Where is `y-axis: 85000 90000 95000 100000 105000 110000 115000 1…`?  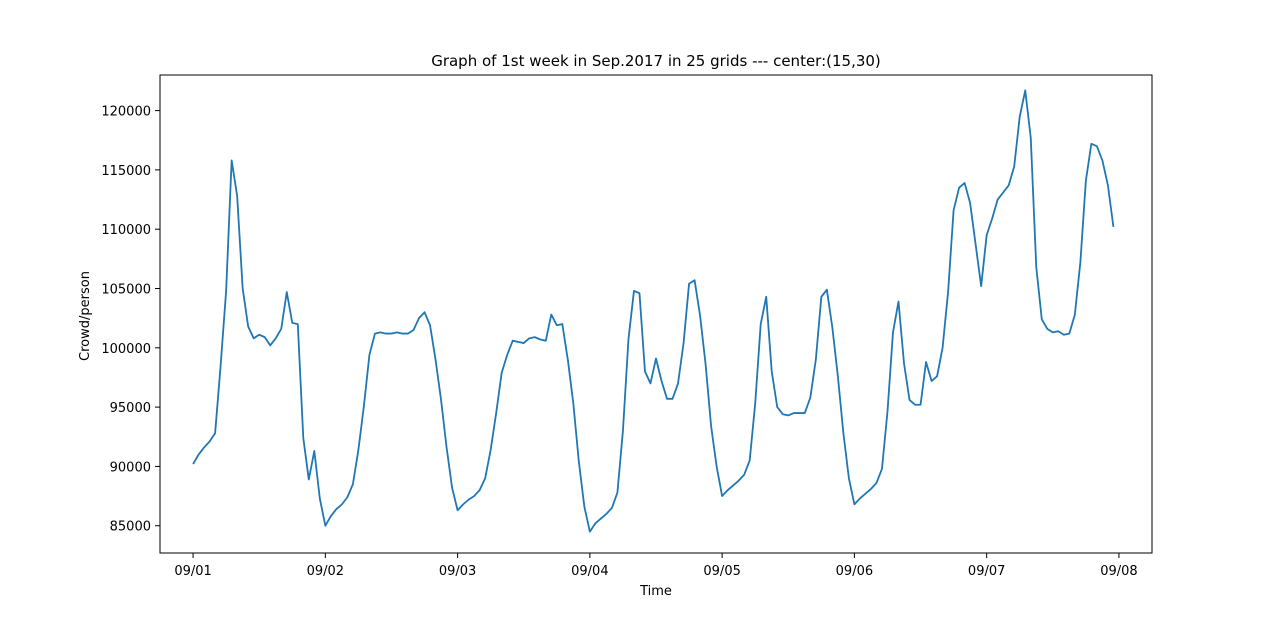
y-axis: 85000 90000 95000 100000 105000 110000 115000 1… is located at coordinates (130, 320).